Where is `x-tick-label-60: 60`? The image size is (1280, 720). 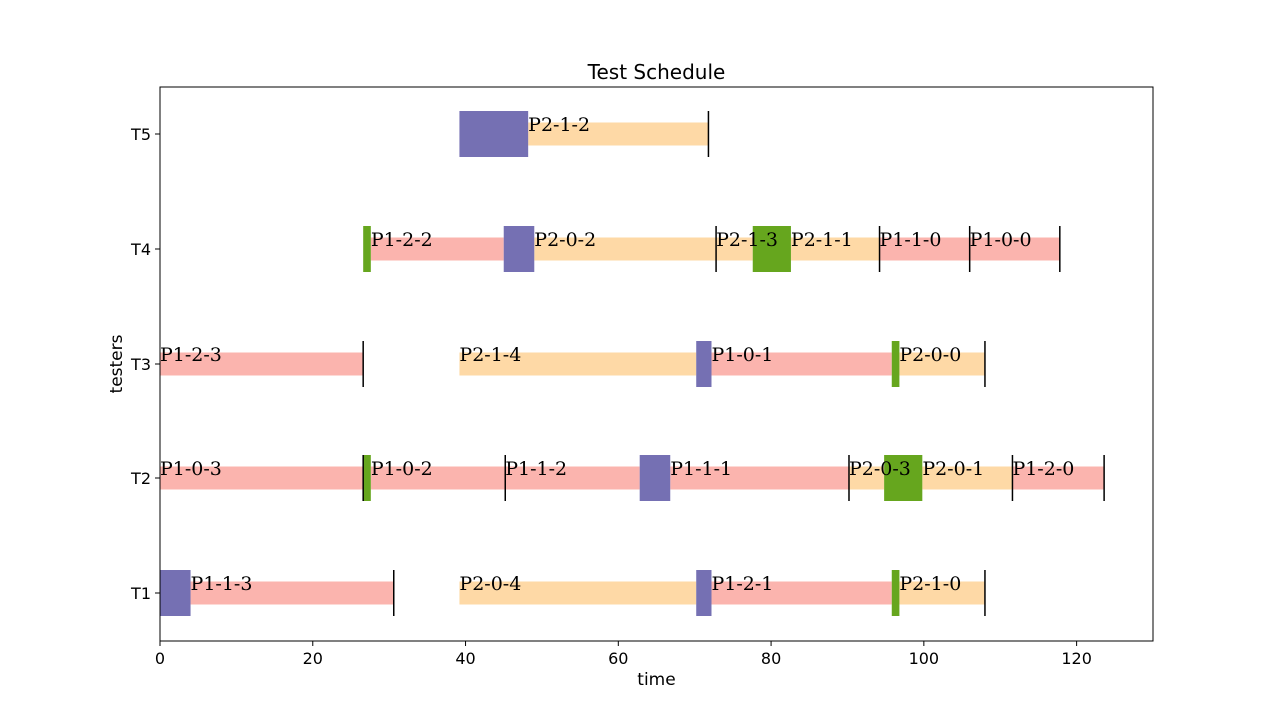 x-tick-label-60: 60 is located at coordinates (618, 658).